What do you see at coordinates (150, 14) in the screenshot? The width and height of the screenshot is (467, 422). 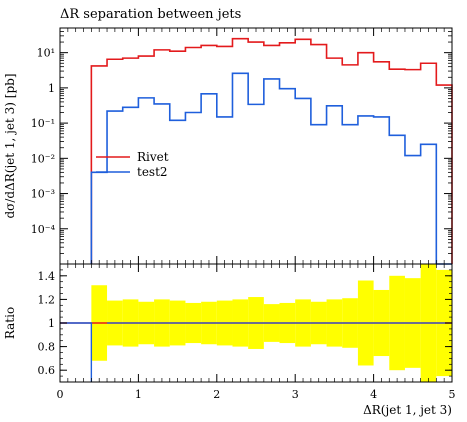 I see `chart-title: ΔR separation between jets` at bounding box center [150, 14].